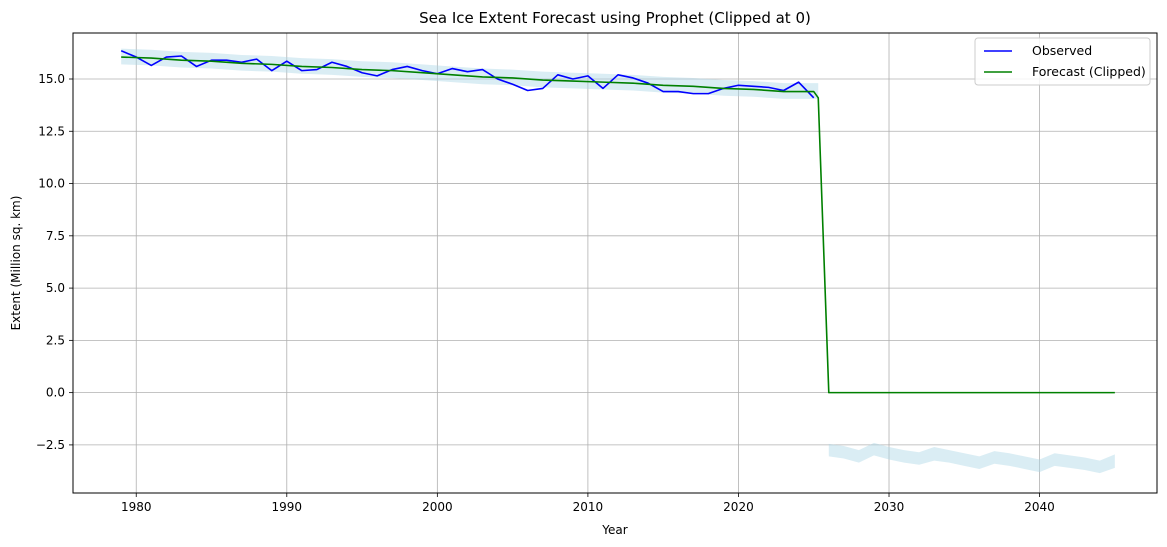 This screenshot has width=1167, height=547. I want to click on y-tick-label: 0.0, so click(55, 393).